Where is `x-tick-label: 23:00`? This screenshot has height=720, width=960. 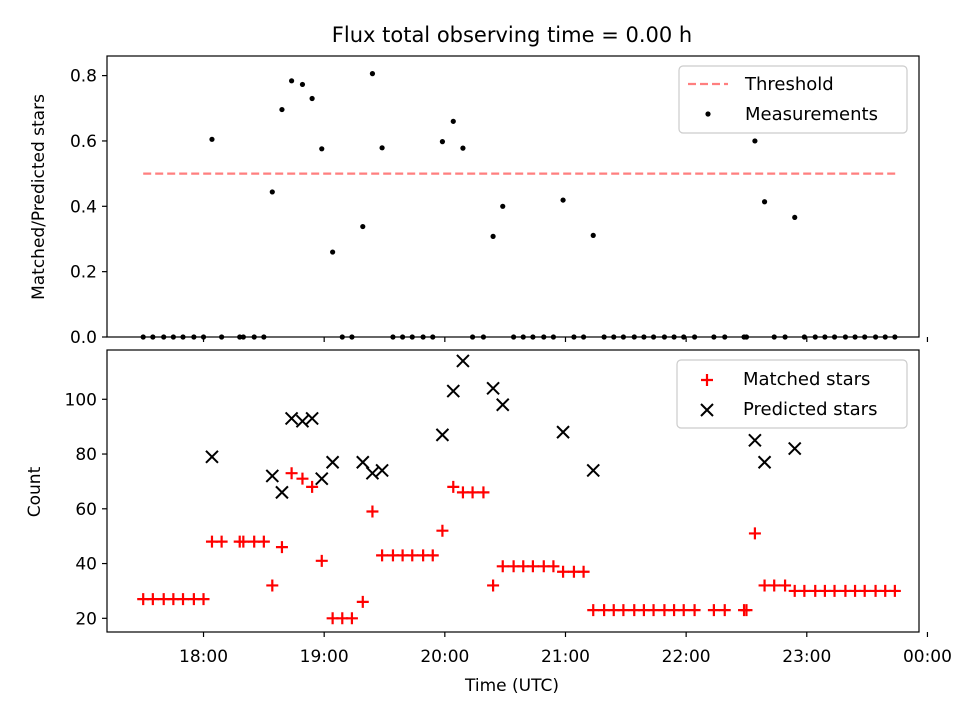
x-tick-label: 23:00 is located at coordinates (806, 657).